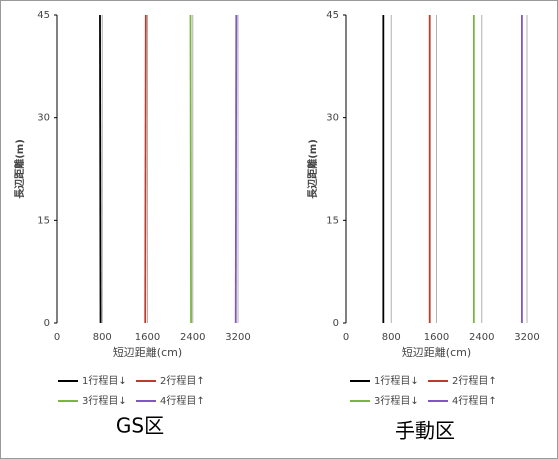  What do you see at coordinates (140, 426) in the screenshot?
I see `chart-title: GS区` at bounding box center [140, 426].